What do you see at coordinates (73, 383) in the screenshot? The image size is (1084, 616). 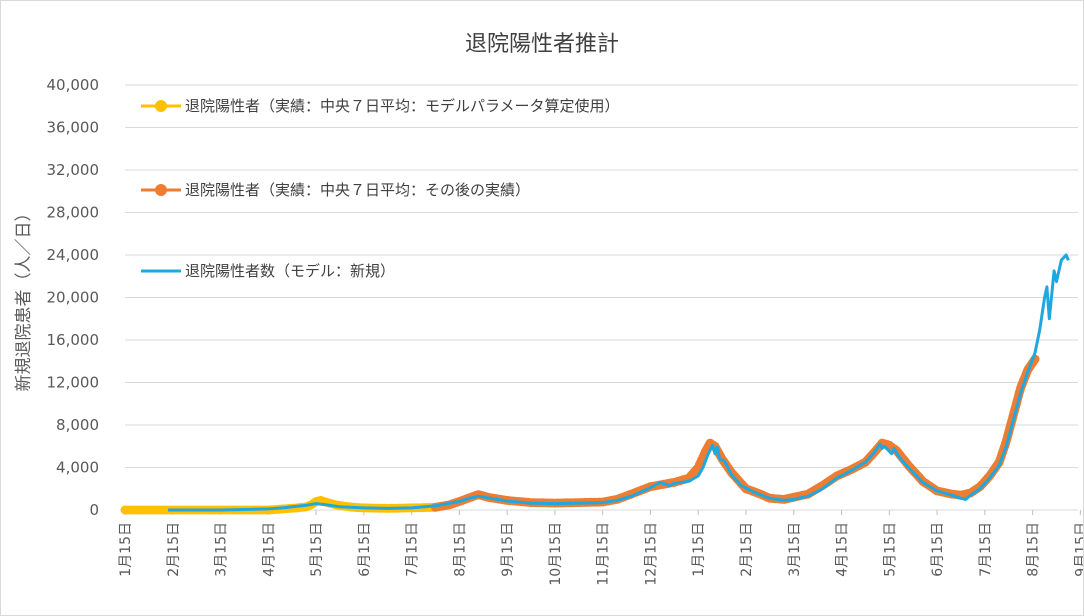 I see `y-tick-label: 12,000` at bounding box center [73, 383].